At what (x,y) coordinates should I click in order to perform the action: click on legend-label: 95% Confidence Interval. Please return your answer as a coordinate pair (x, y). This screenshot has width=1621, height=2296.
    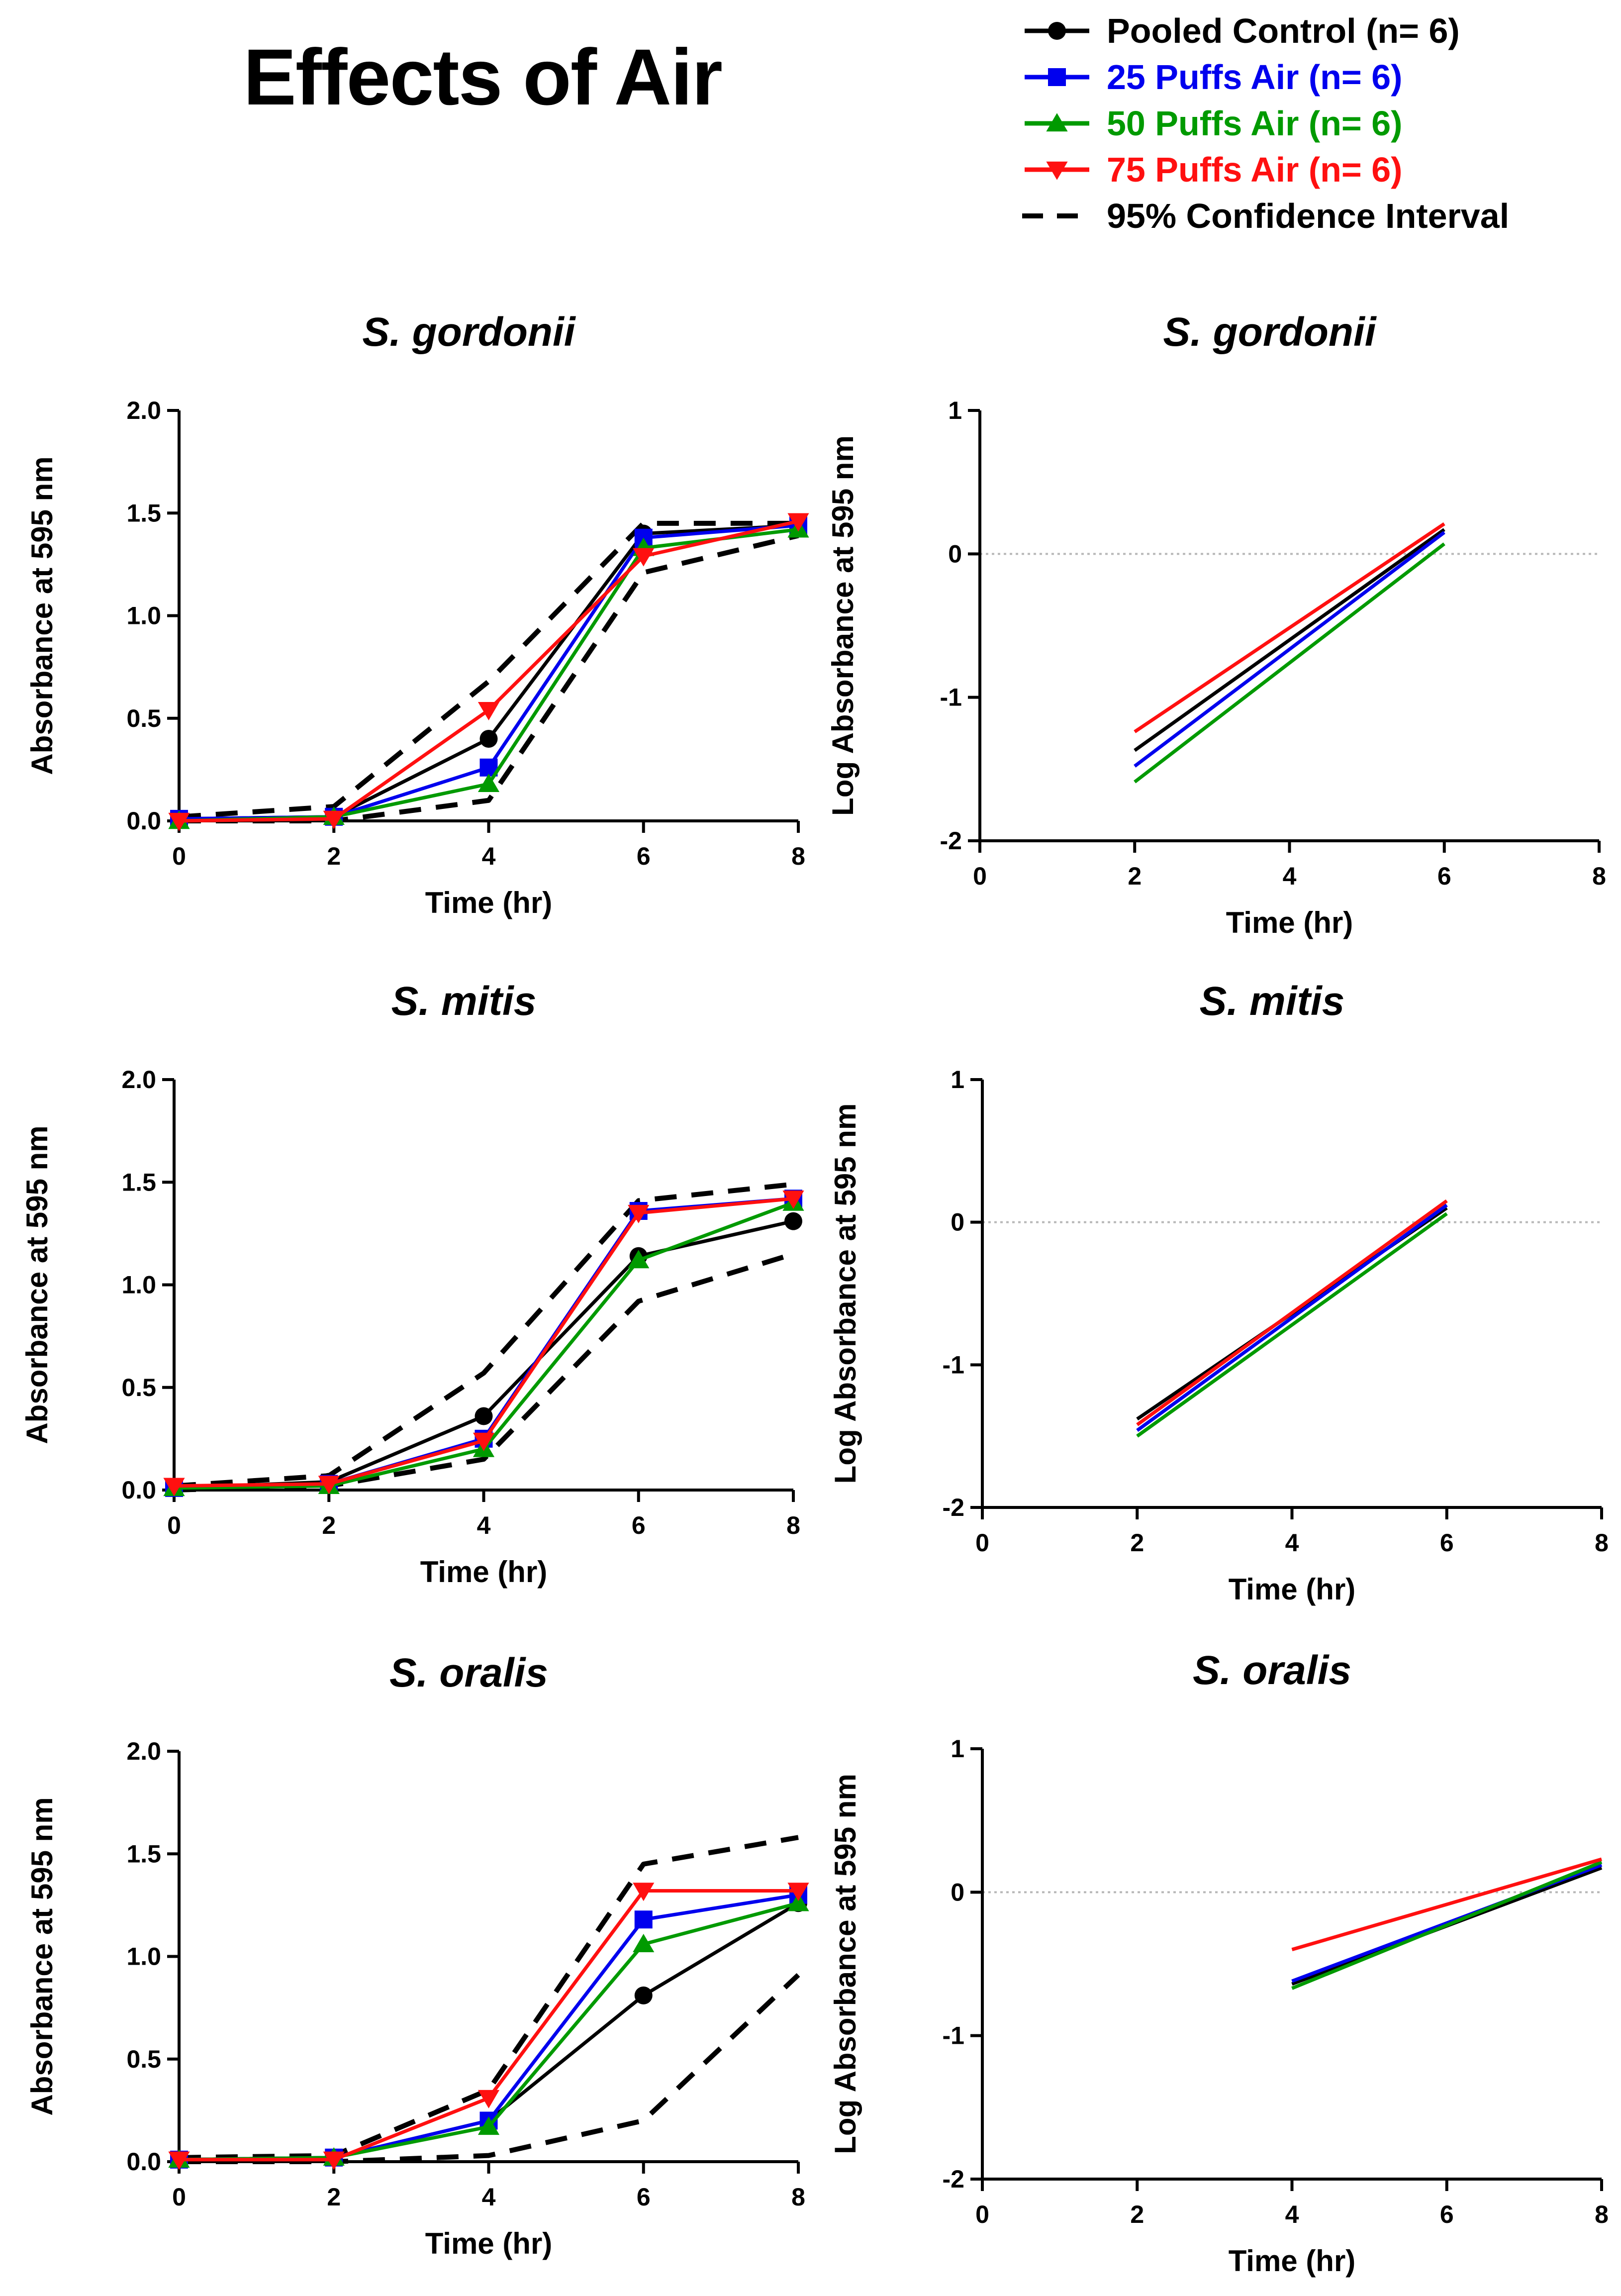
    Looking at the image, I should click on (1308, 216).